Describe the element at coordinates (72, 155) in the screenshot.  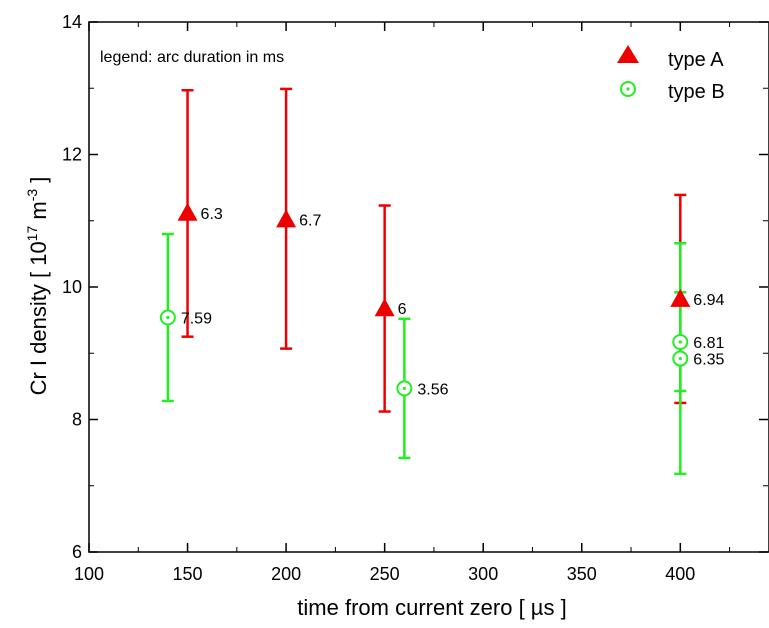
I see `y-tick-label: 12` at that location.